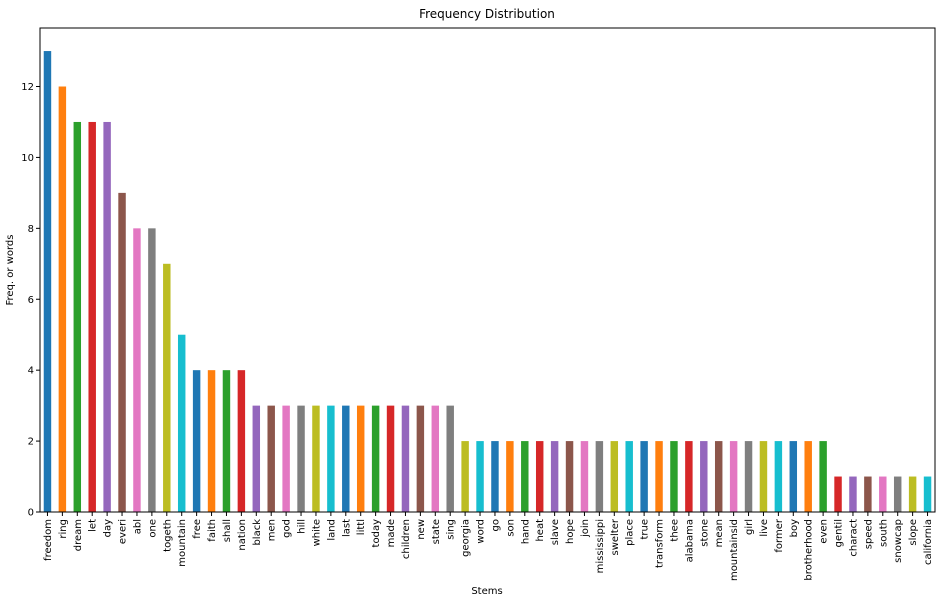  I want to click on x-tick-label: join, so click(585, 528).